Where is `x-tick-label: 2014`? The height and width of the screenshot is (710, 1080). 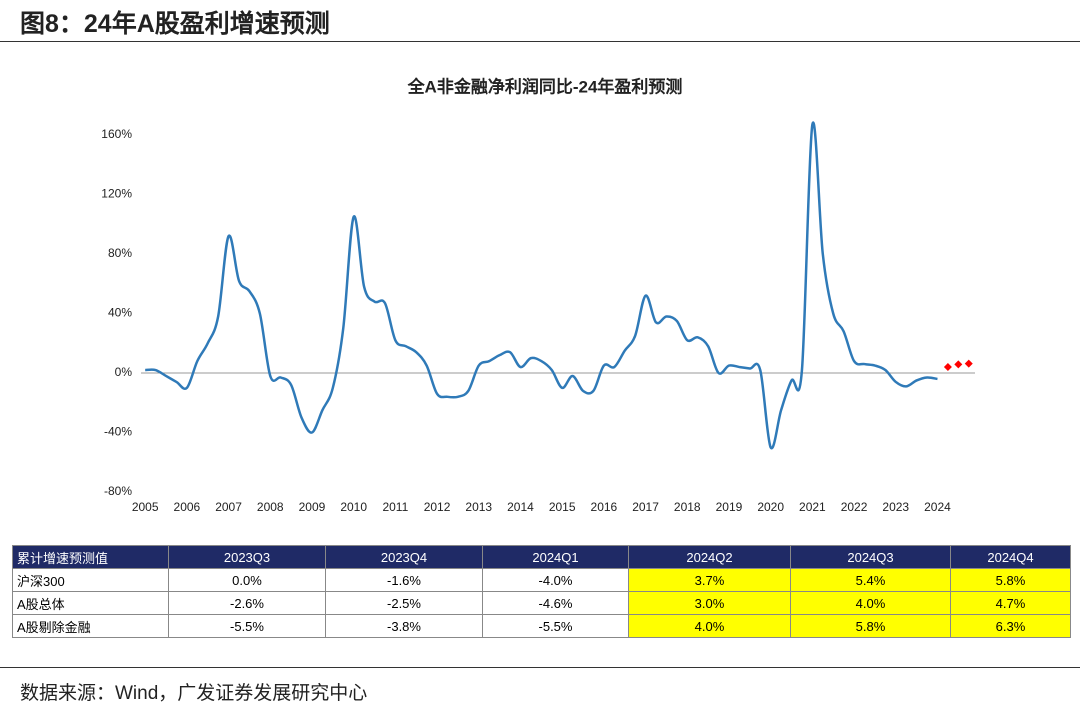 x-tick-label: 2014 is located at coordinates (520, 507).